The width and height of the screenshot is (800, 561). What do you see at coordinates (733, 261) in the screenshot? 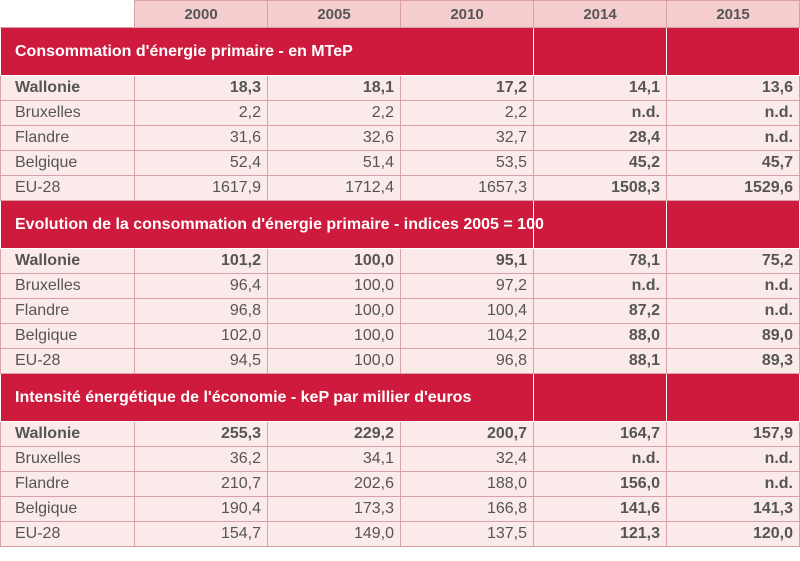
I see `table-cell: 75,2` at bounding box center [733, 261].